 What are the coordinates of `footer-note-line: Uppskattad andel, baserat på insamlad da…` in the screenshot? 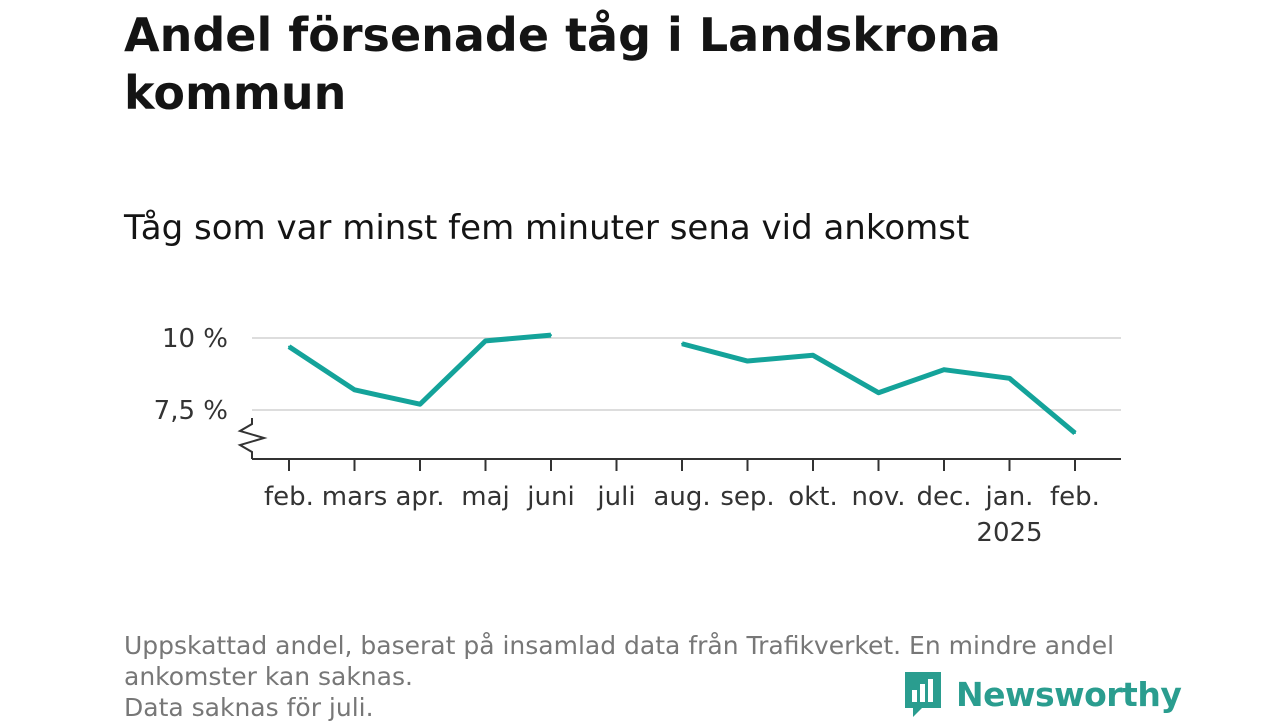 It's located at (619, 645).